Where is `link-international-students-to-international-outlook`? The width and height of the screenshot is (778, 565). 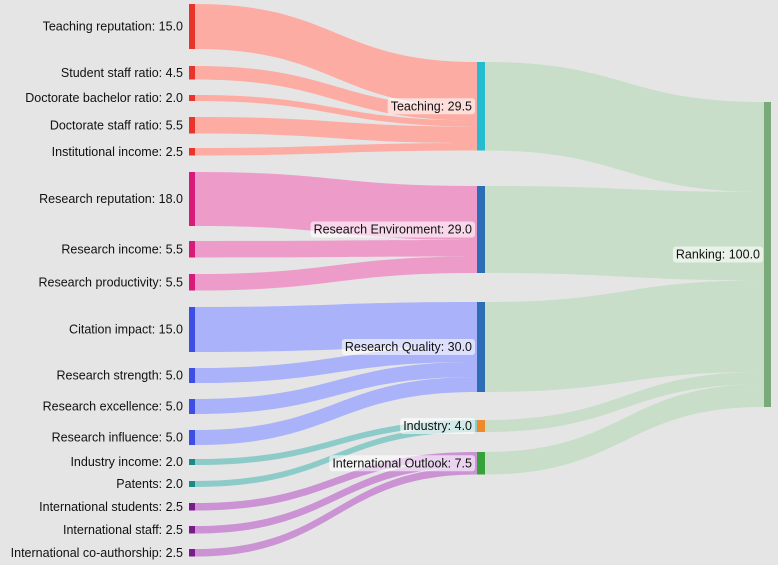
link-international-students-to-international-outlook is located at coordinates (336, 481).